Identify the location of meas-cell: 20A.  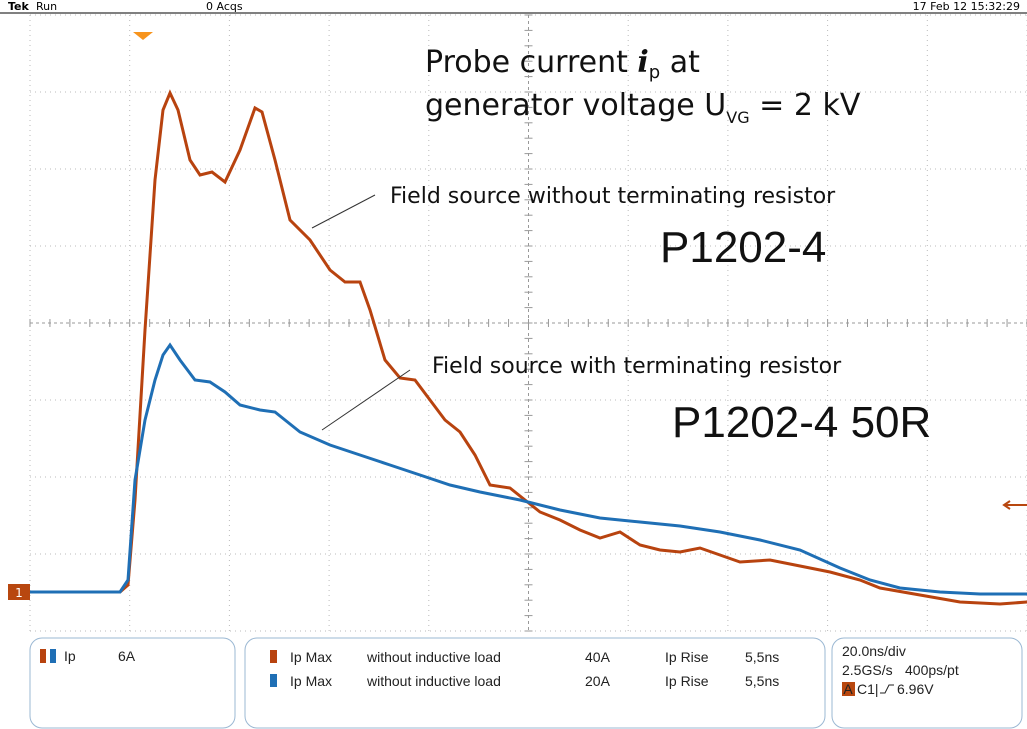
(598, 681).